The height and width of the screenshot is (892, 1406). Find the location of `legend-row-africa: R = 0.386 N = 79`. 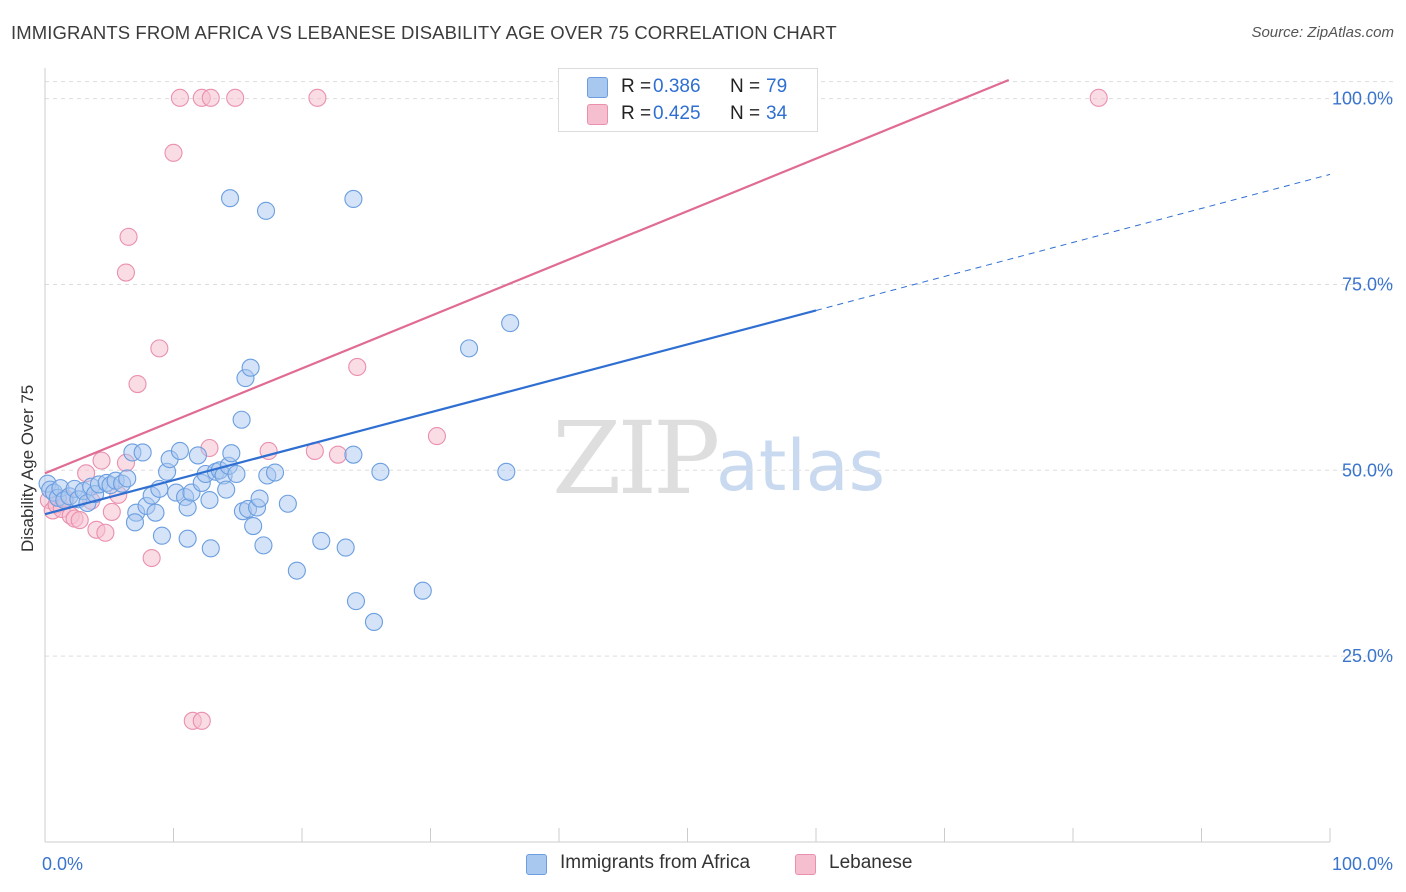

legend-row-africa: R = 0.386 N = 79 is located at coordinates (688, 87).